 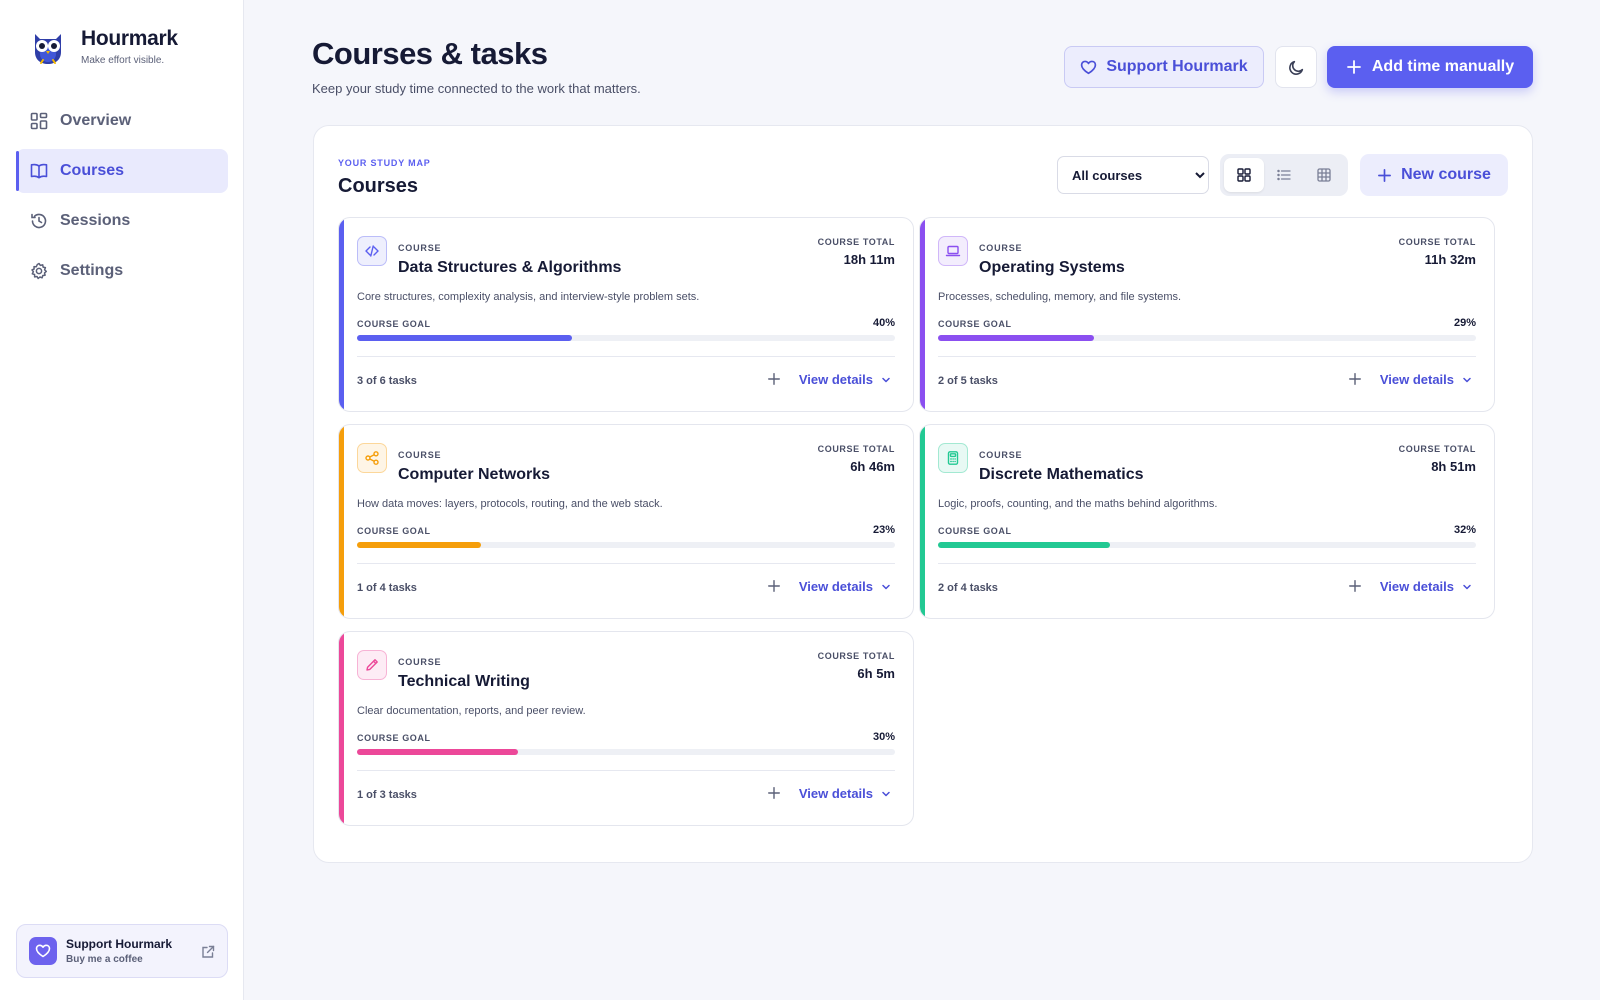 What do you see at coordinates (39, 221) in the screenshot?
I see `history-icon` at bounding box center [39, 221].